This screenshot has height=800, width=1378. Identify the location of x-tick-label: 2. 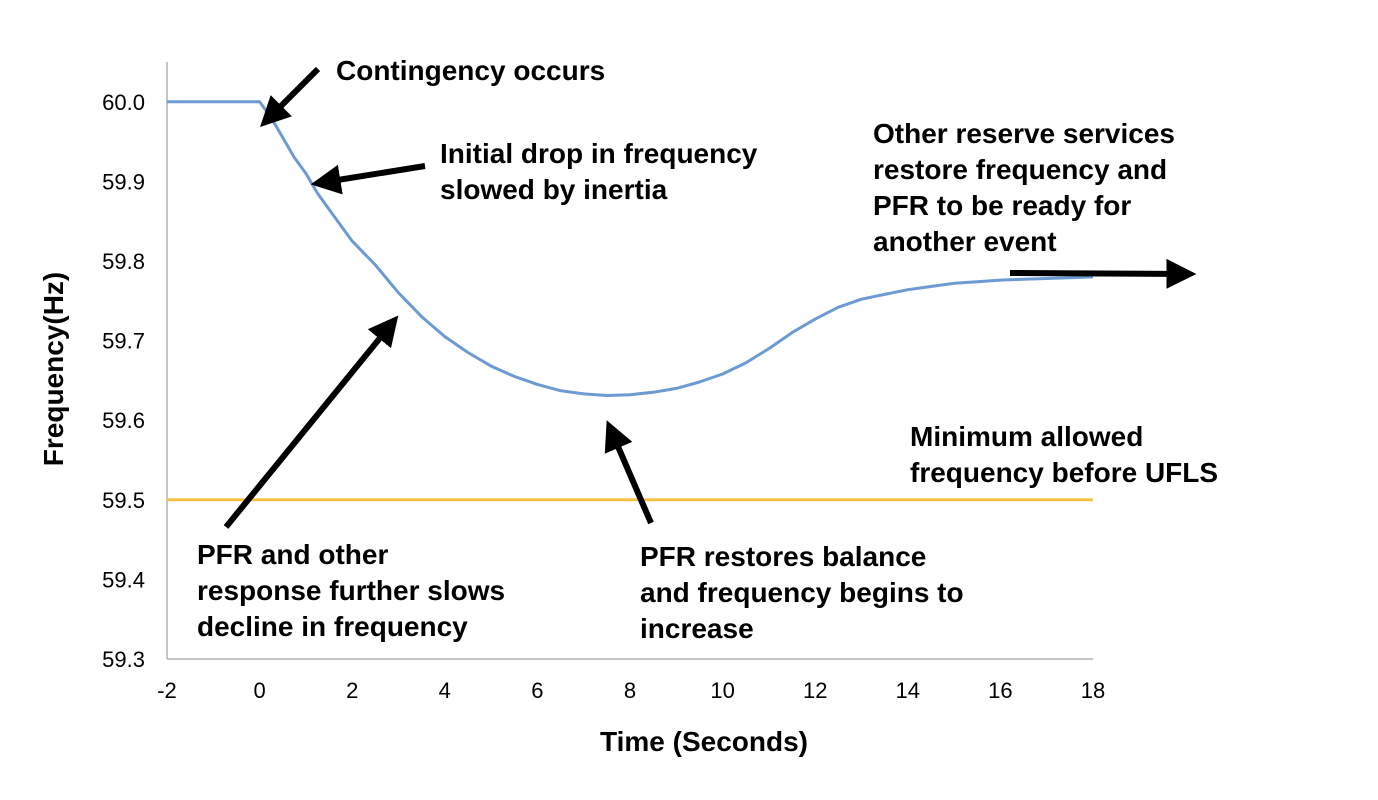
(352, 690).